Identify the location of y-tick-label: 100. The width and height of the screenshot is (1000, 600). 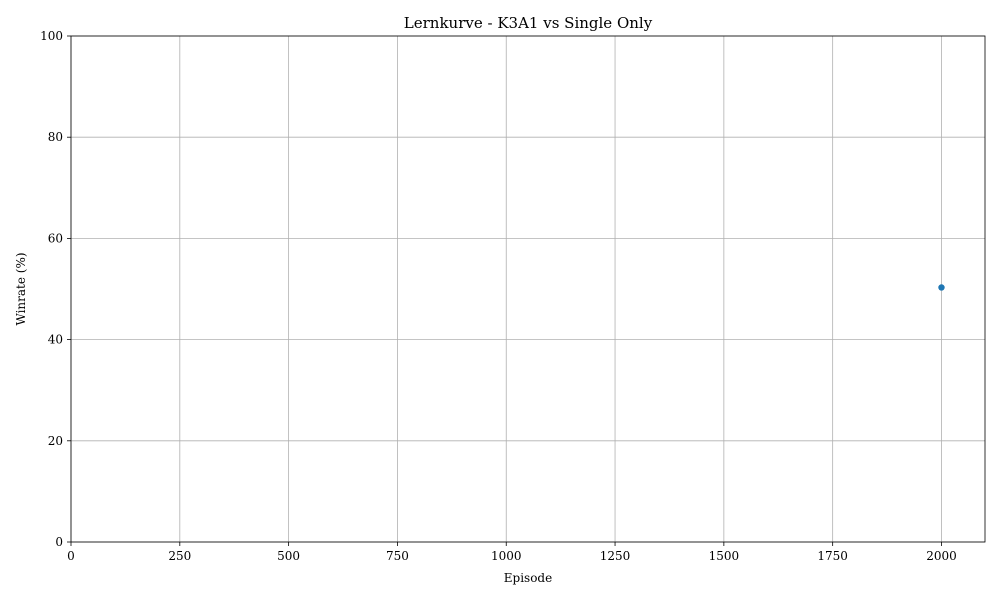
(51, 36).